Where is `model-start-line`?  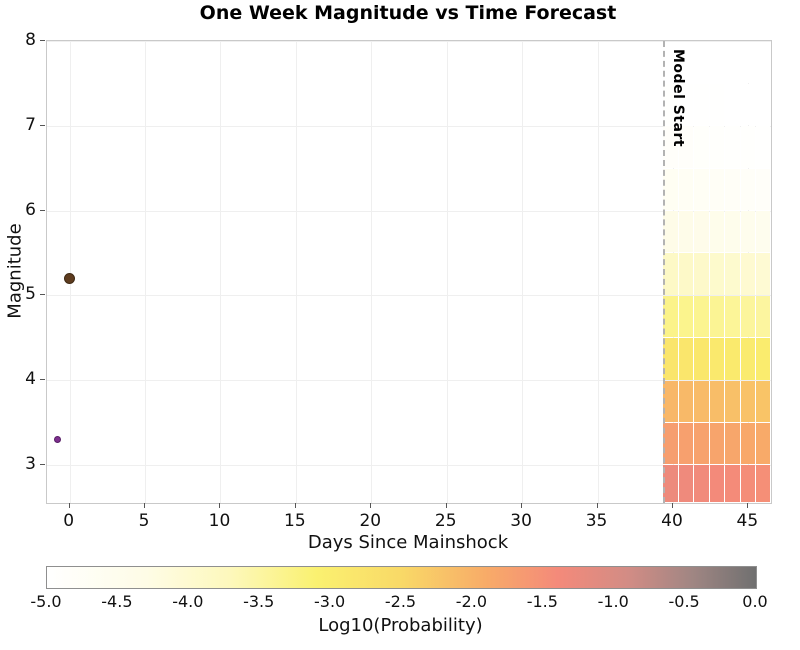 model-start-line is located at coordinates (663, 272).